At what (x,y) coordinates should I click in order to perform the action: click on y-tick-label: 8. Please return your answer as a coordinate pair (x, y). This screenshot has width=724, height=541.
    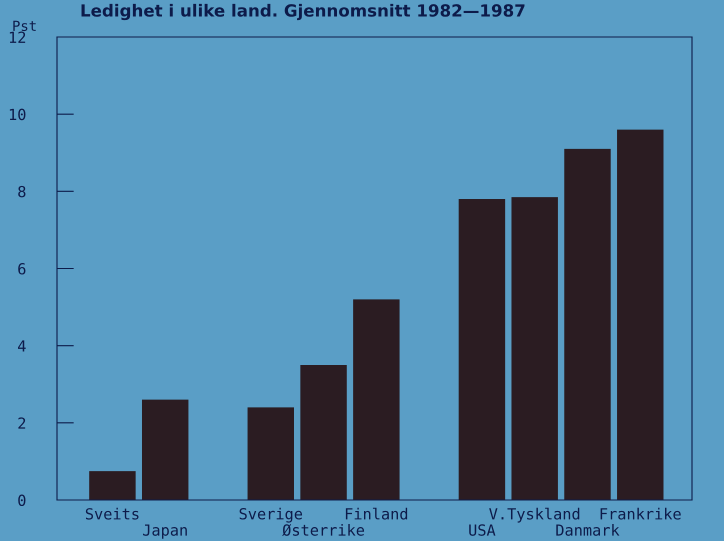
    Looking at the image, I should click on (22, 192).